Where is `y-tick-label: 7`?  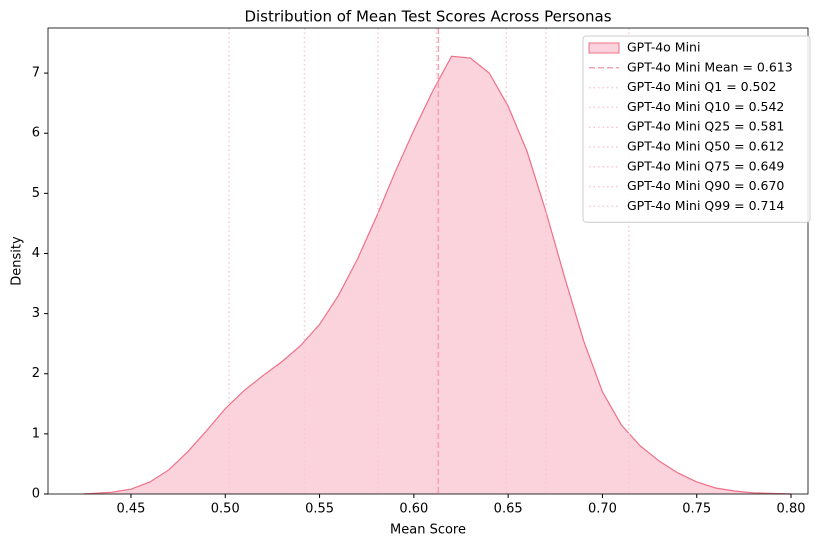 y-tick-label: 7 is located at coordinates (36, 73).